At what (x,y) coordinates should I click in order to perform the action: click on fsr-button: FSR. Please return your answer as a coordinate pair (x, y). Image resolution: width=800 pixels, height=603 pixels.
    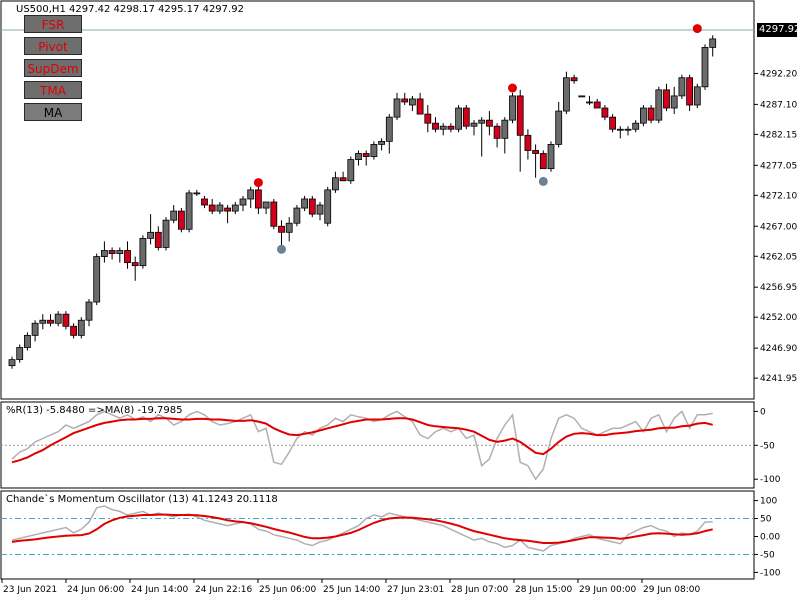
    Looking at the image, I should click on (53, 24).